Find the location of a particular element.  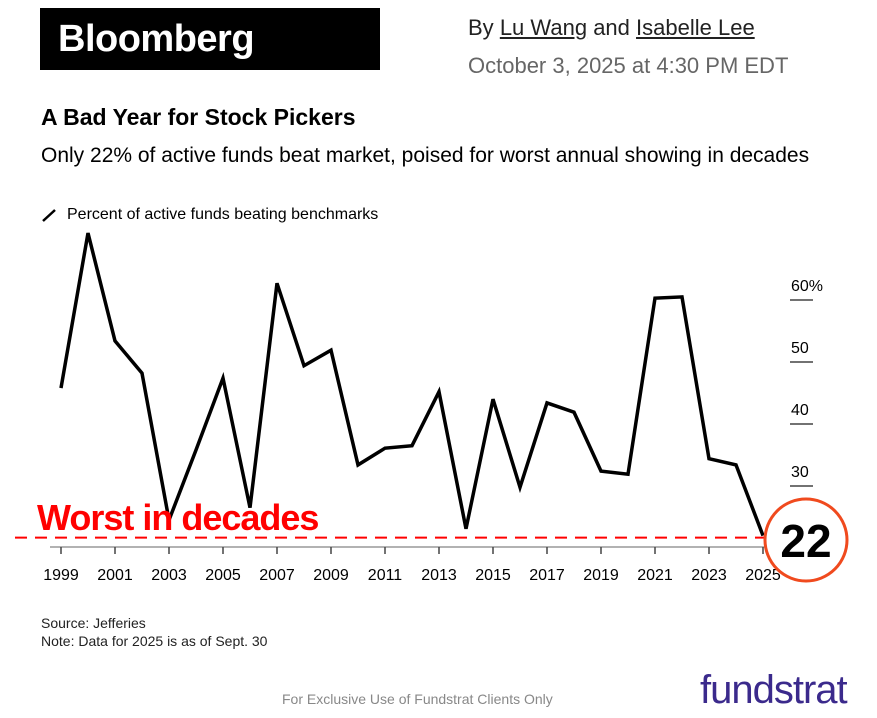

note: Note: Data for 2025 is as of Sept. 30 is located at coordinates (154, 641).